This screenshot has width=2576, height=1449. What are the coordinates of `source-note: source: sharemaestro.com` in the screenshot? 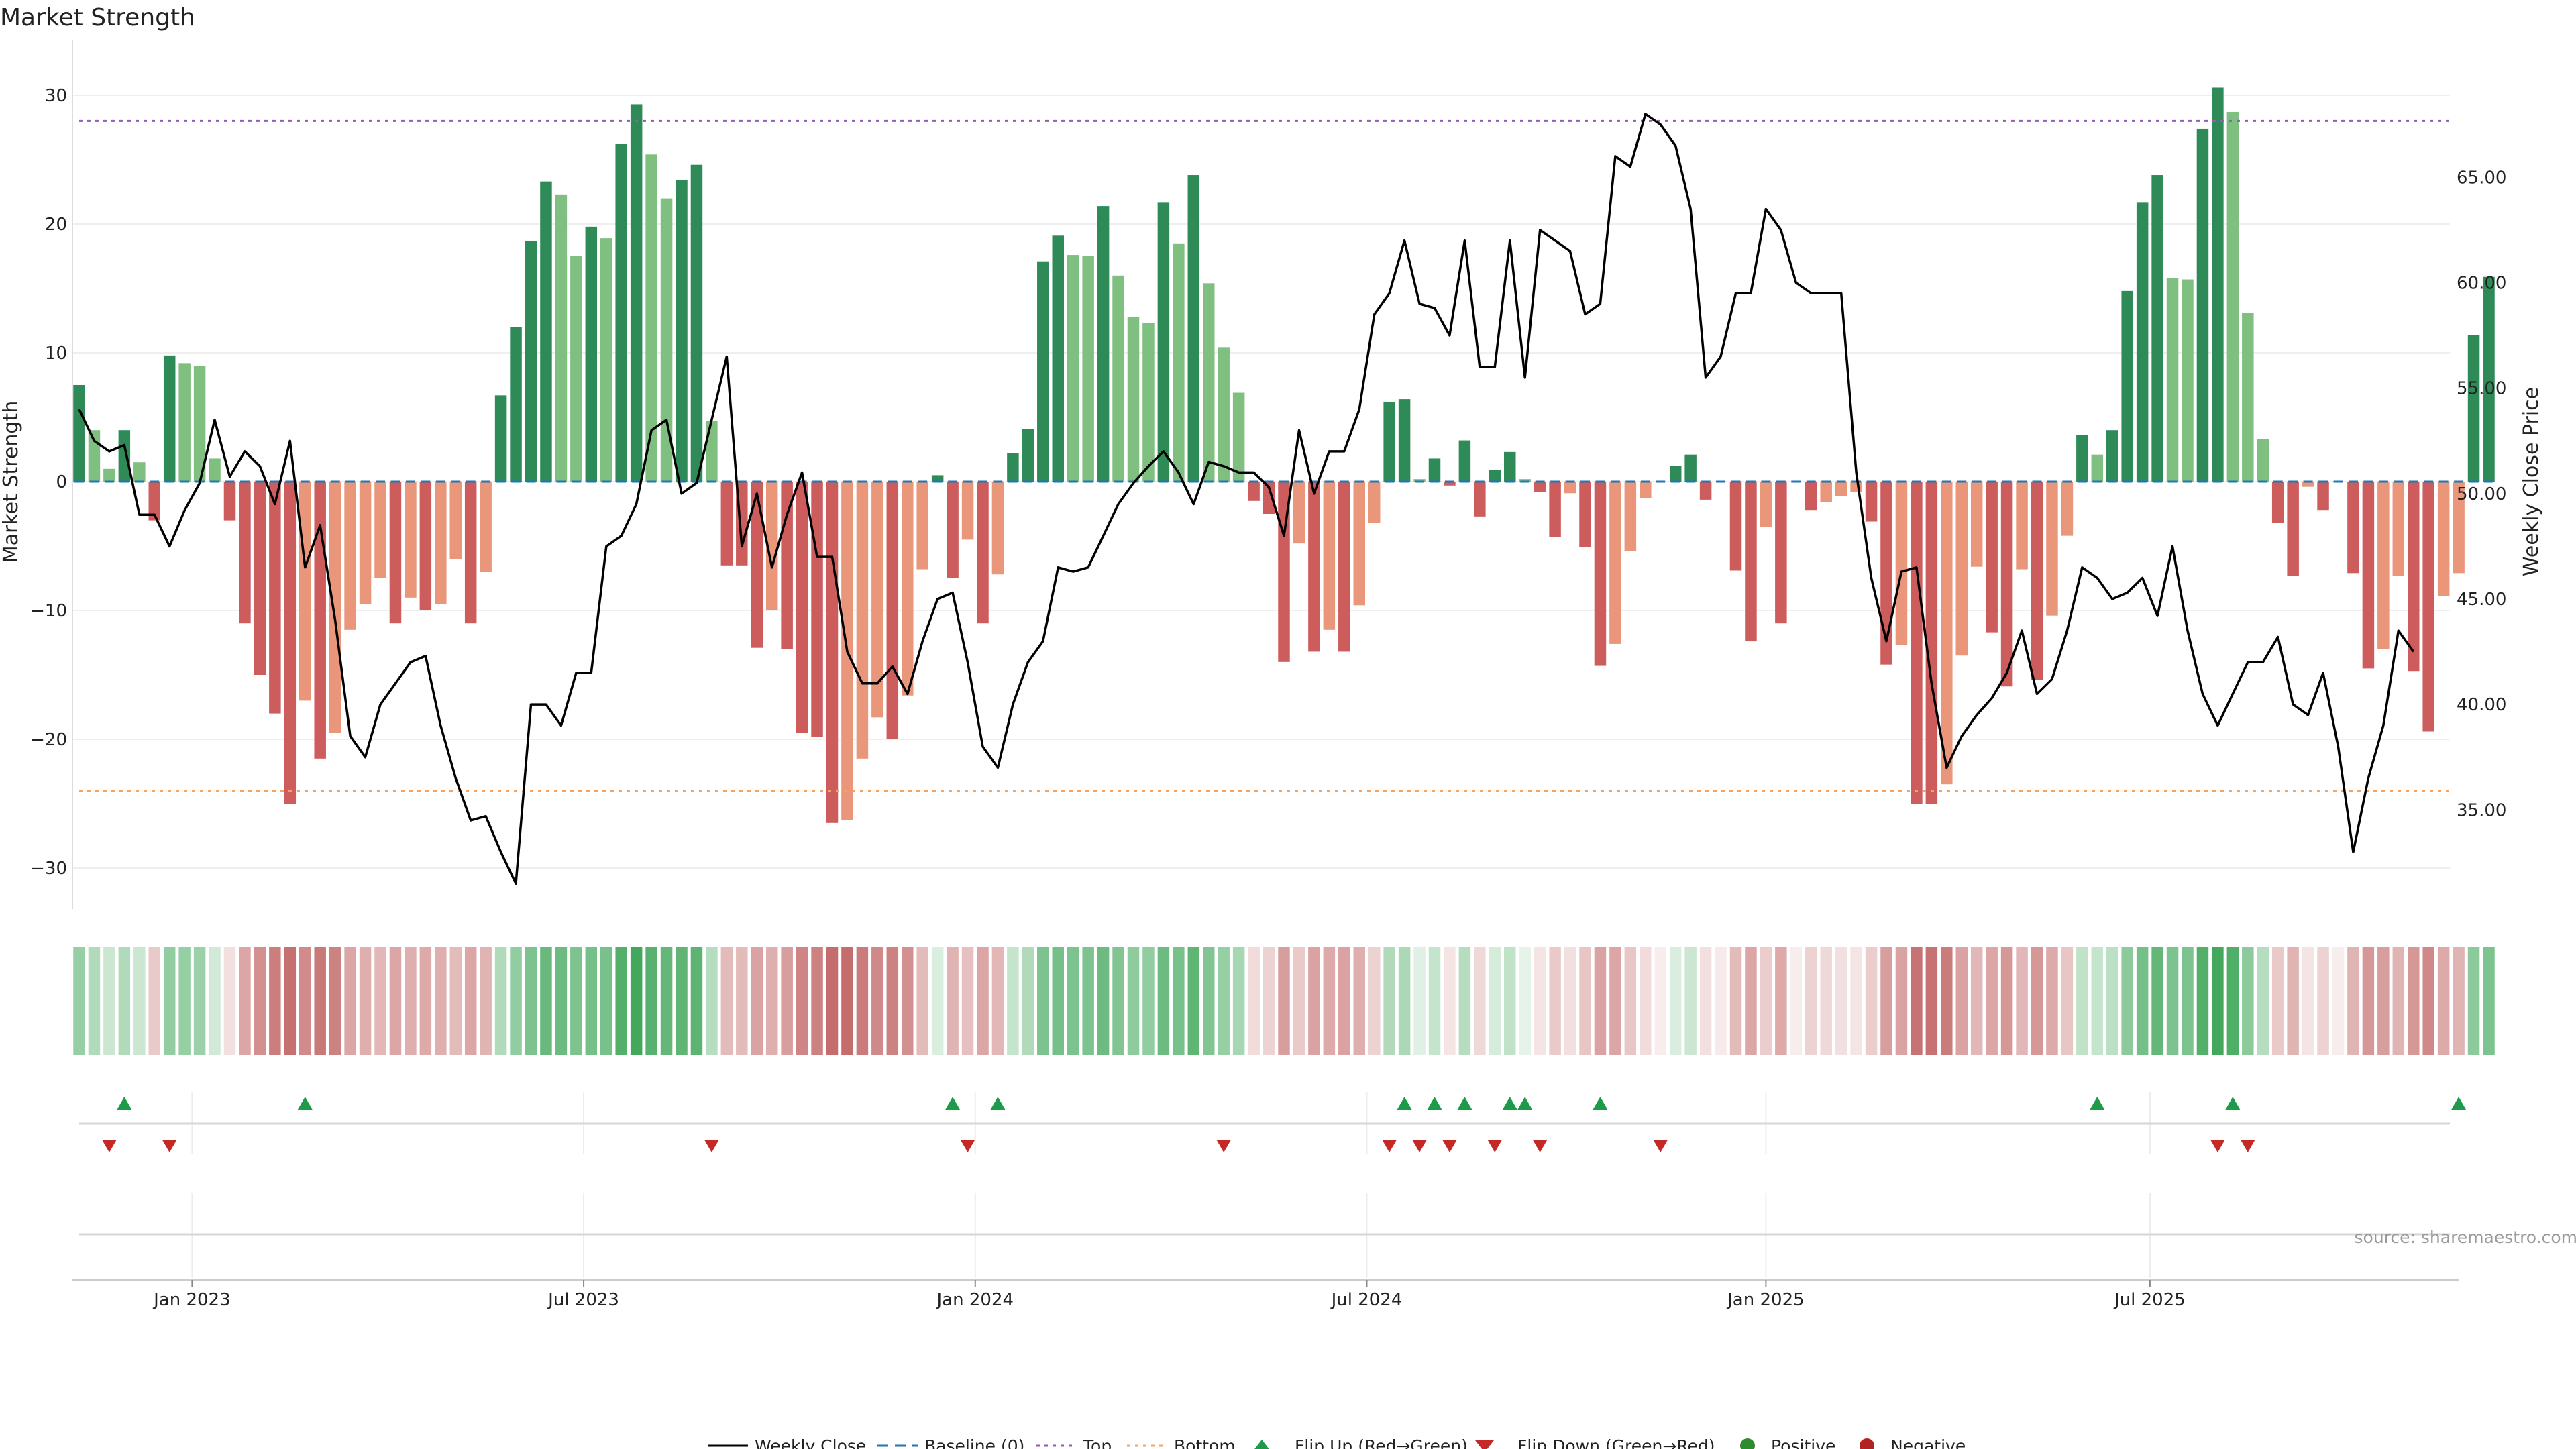 It's located at (2465, 1237).